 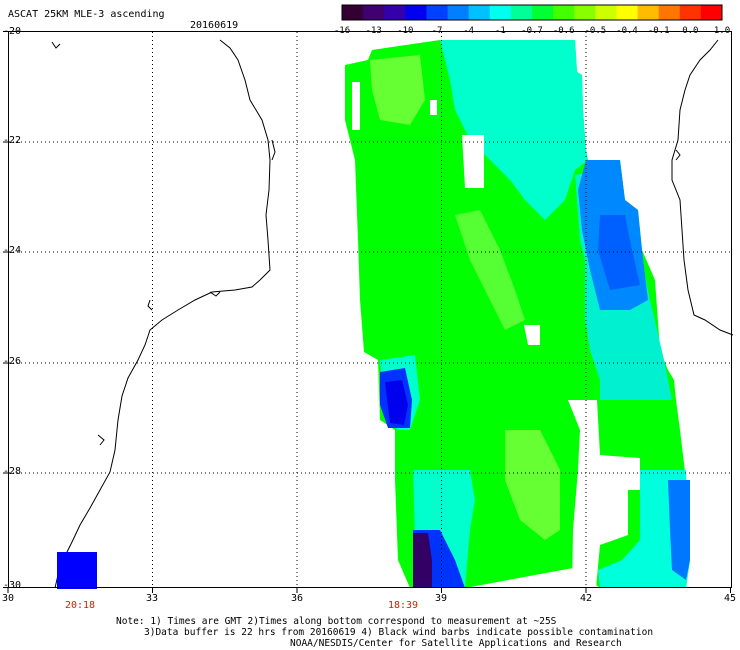 I want to click on colorbar-label: -0.1, so click(x=658, y=31).